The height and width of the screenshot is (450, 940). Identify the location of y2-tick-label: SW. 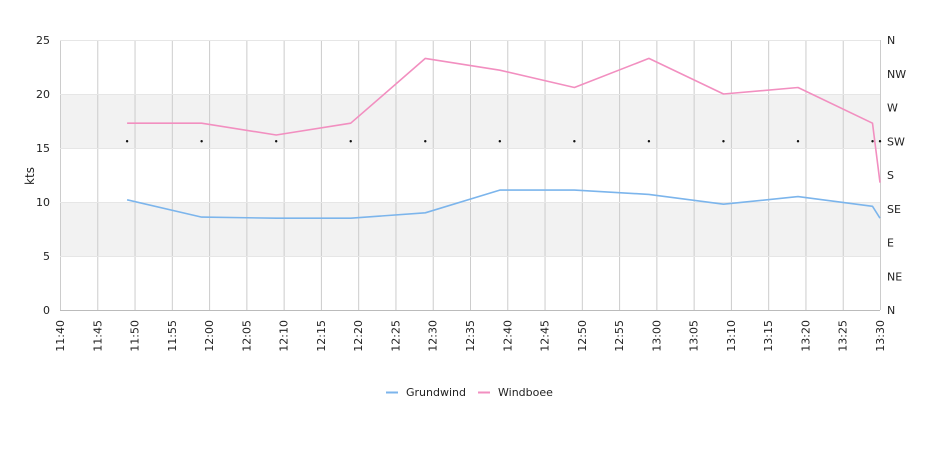
(896, 141).